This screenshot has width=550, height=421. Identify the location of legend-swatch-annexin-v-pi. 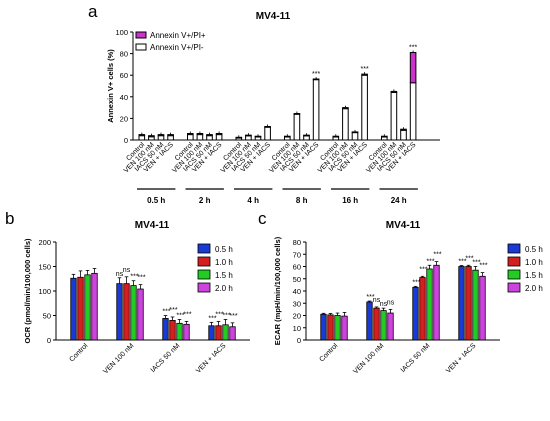
(141, 47).